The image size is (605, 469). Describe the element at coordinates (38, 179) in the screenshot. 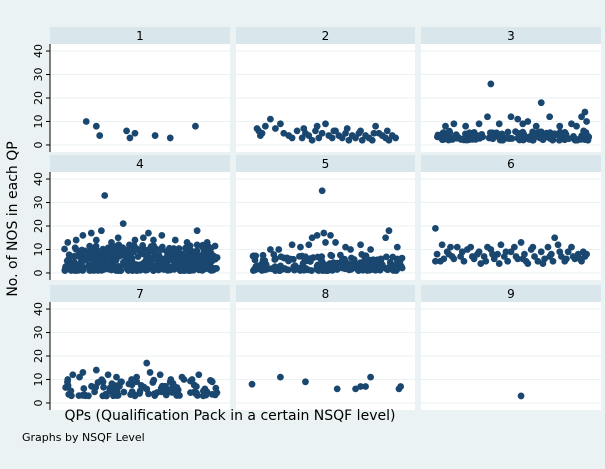

I see `y-tick-label: 40` at that location.